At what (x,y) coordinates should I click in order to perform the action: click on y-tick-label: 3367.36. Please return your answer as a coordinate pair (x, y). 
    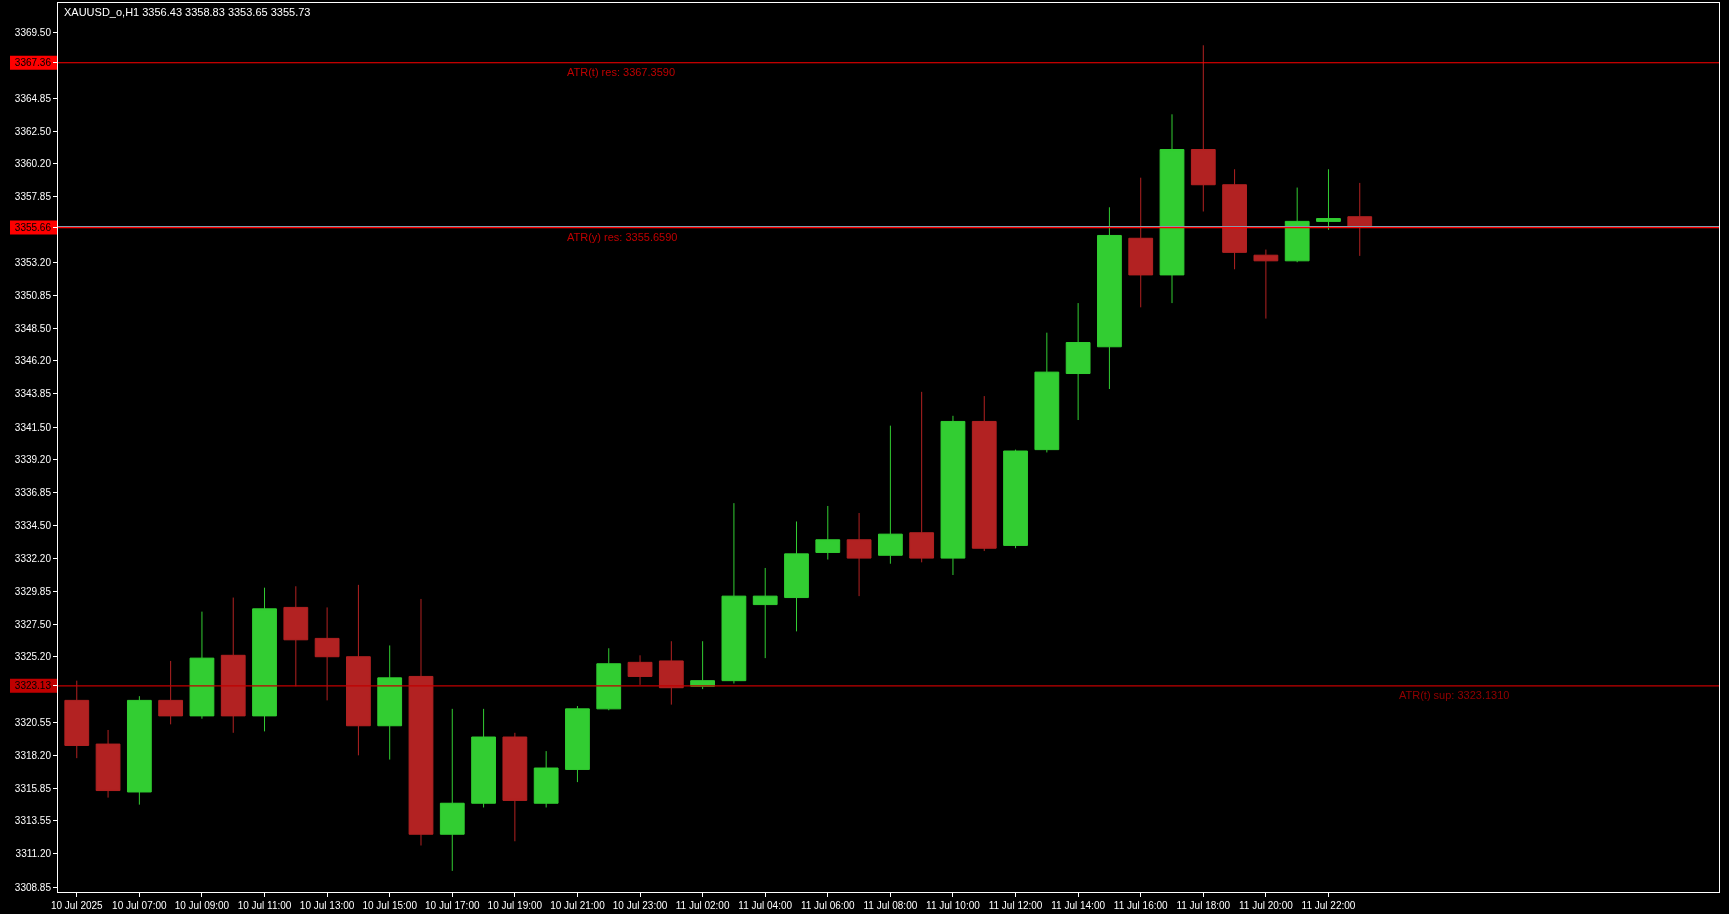
    Looking at the image, I should click on (33, 63).